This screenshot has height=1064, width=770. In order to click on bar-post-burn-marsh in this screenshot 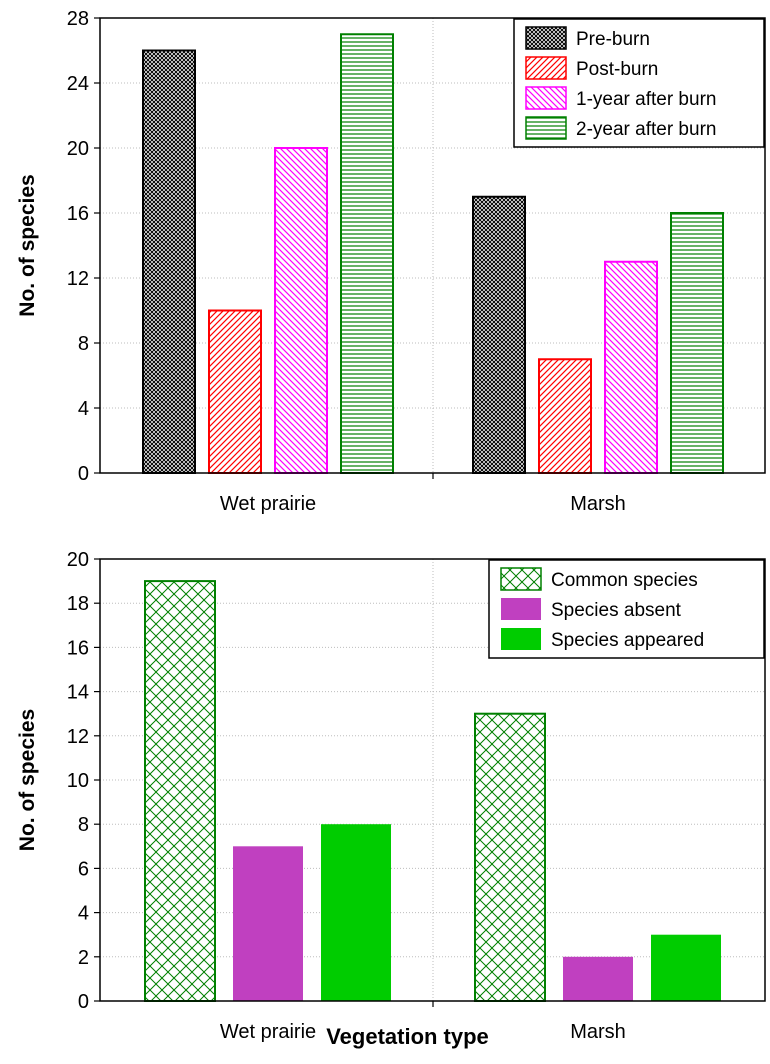, I will do `click(565, 416)`.